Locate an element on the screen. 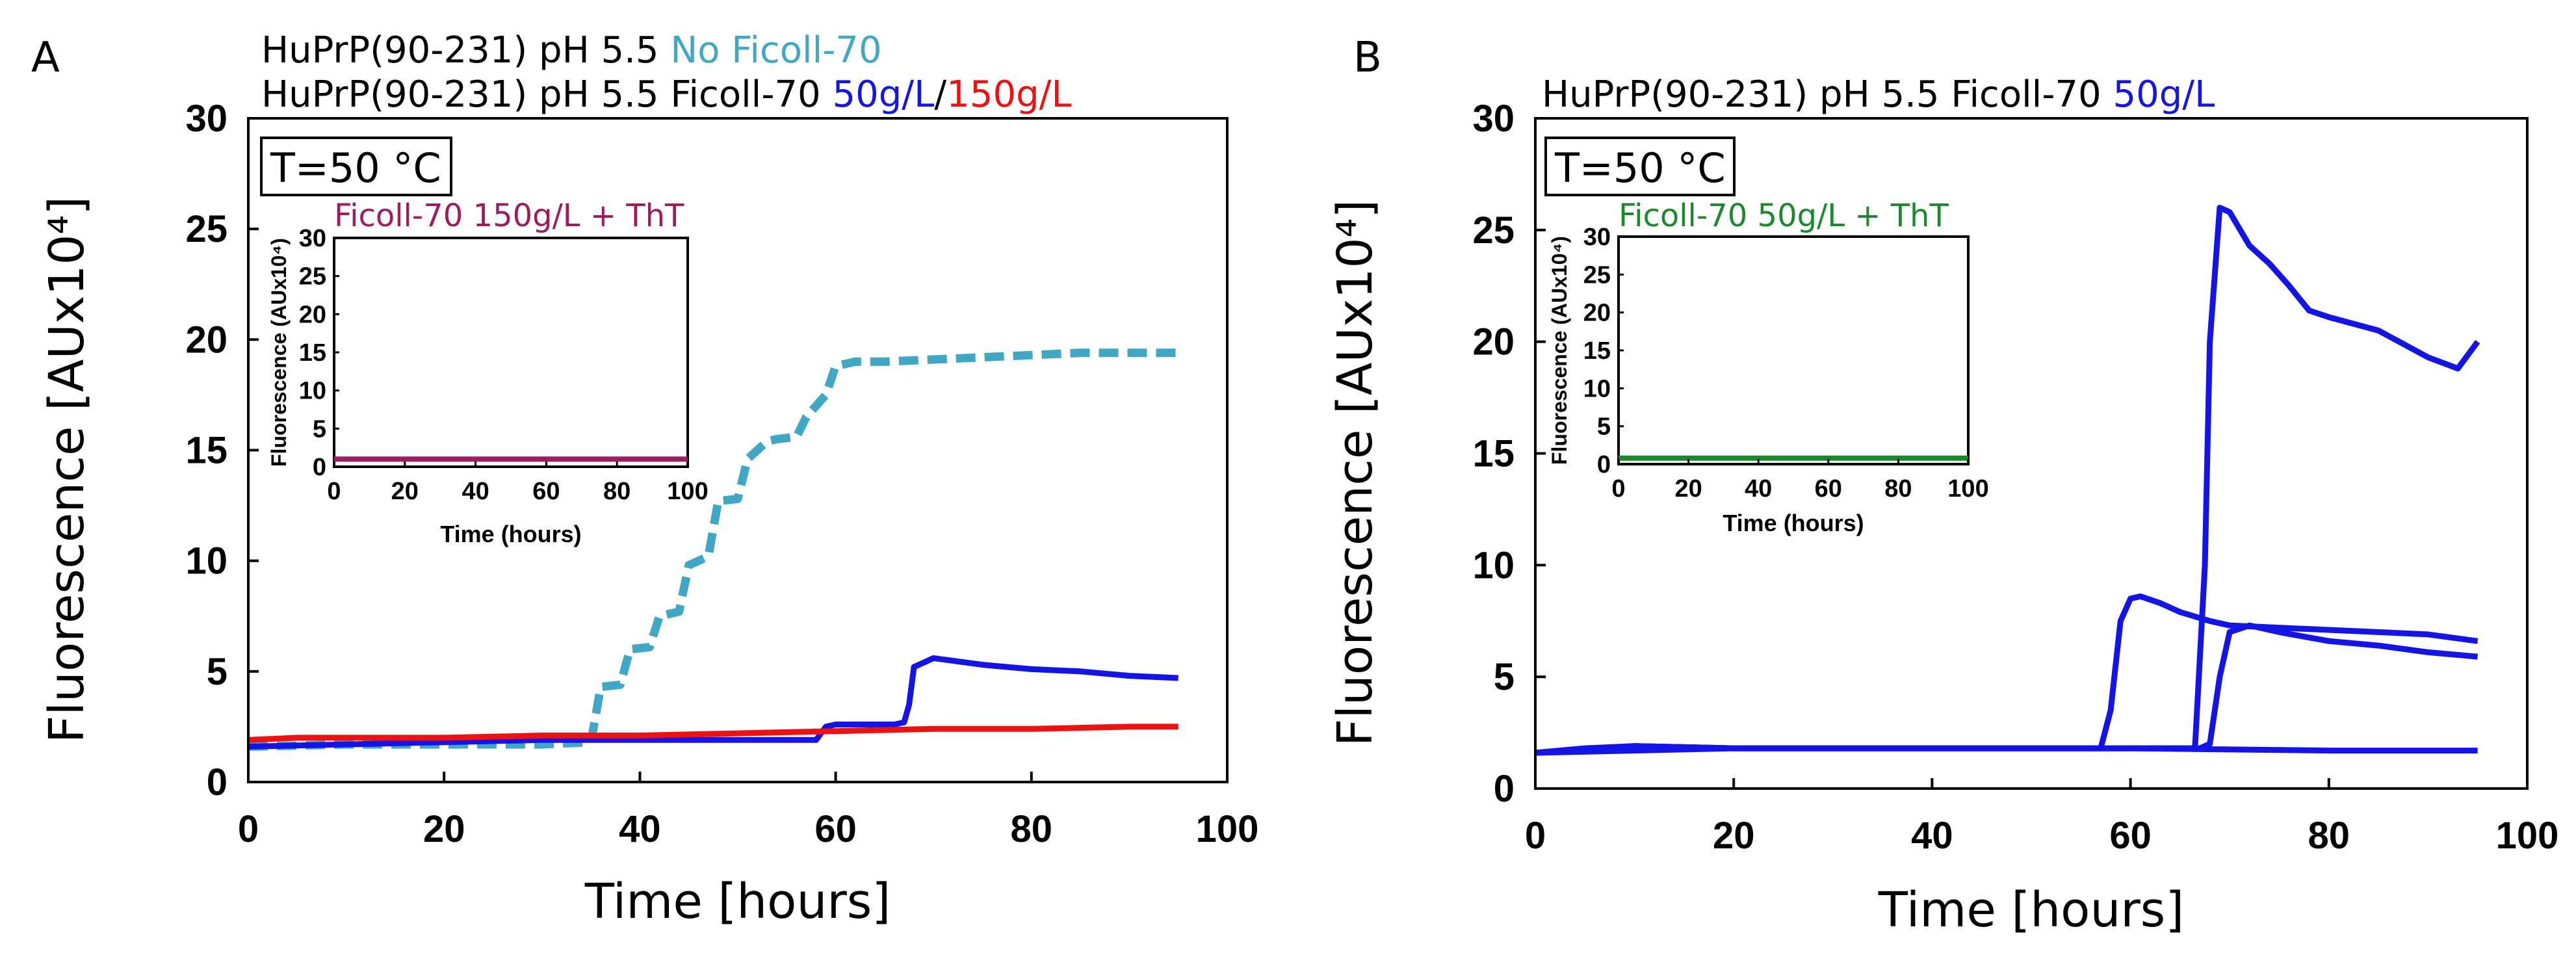  panel-b-title1-black: HuPrP(90-231) pH 5.5 Ficoll-70 is located at coordinates (1828, 95).